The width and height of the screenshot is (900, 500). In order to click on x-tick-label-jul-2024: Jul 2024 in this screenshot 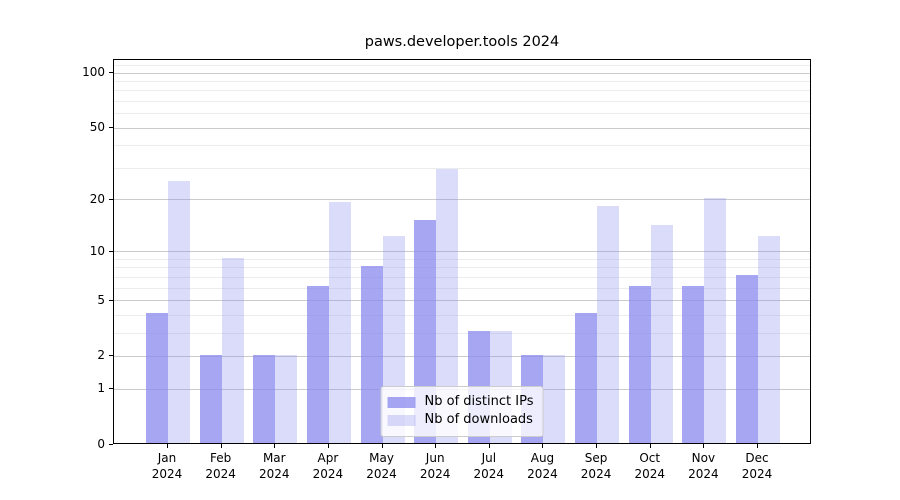, I will do `click(489, 466)`.